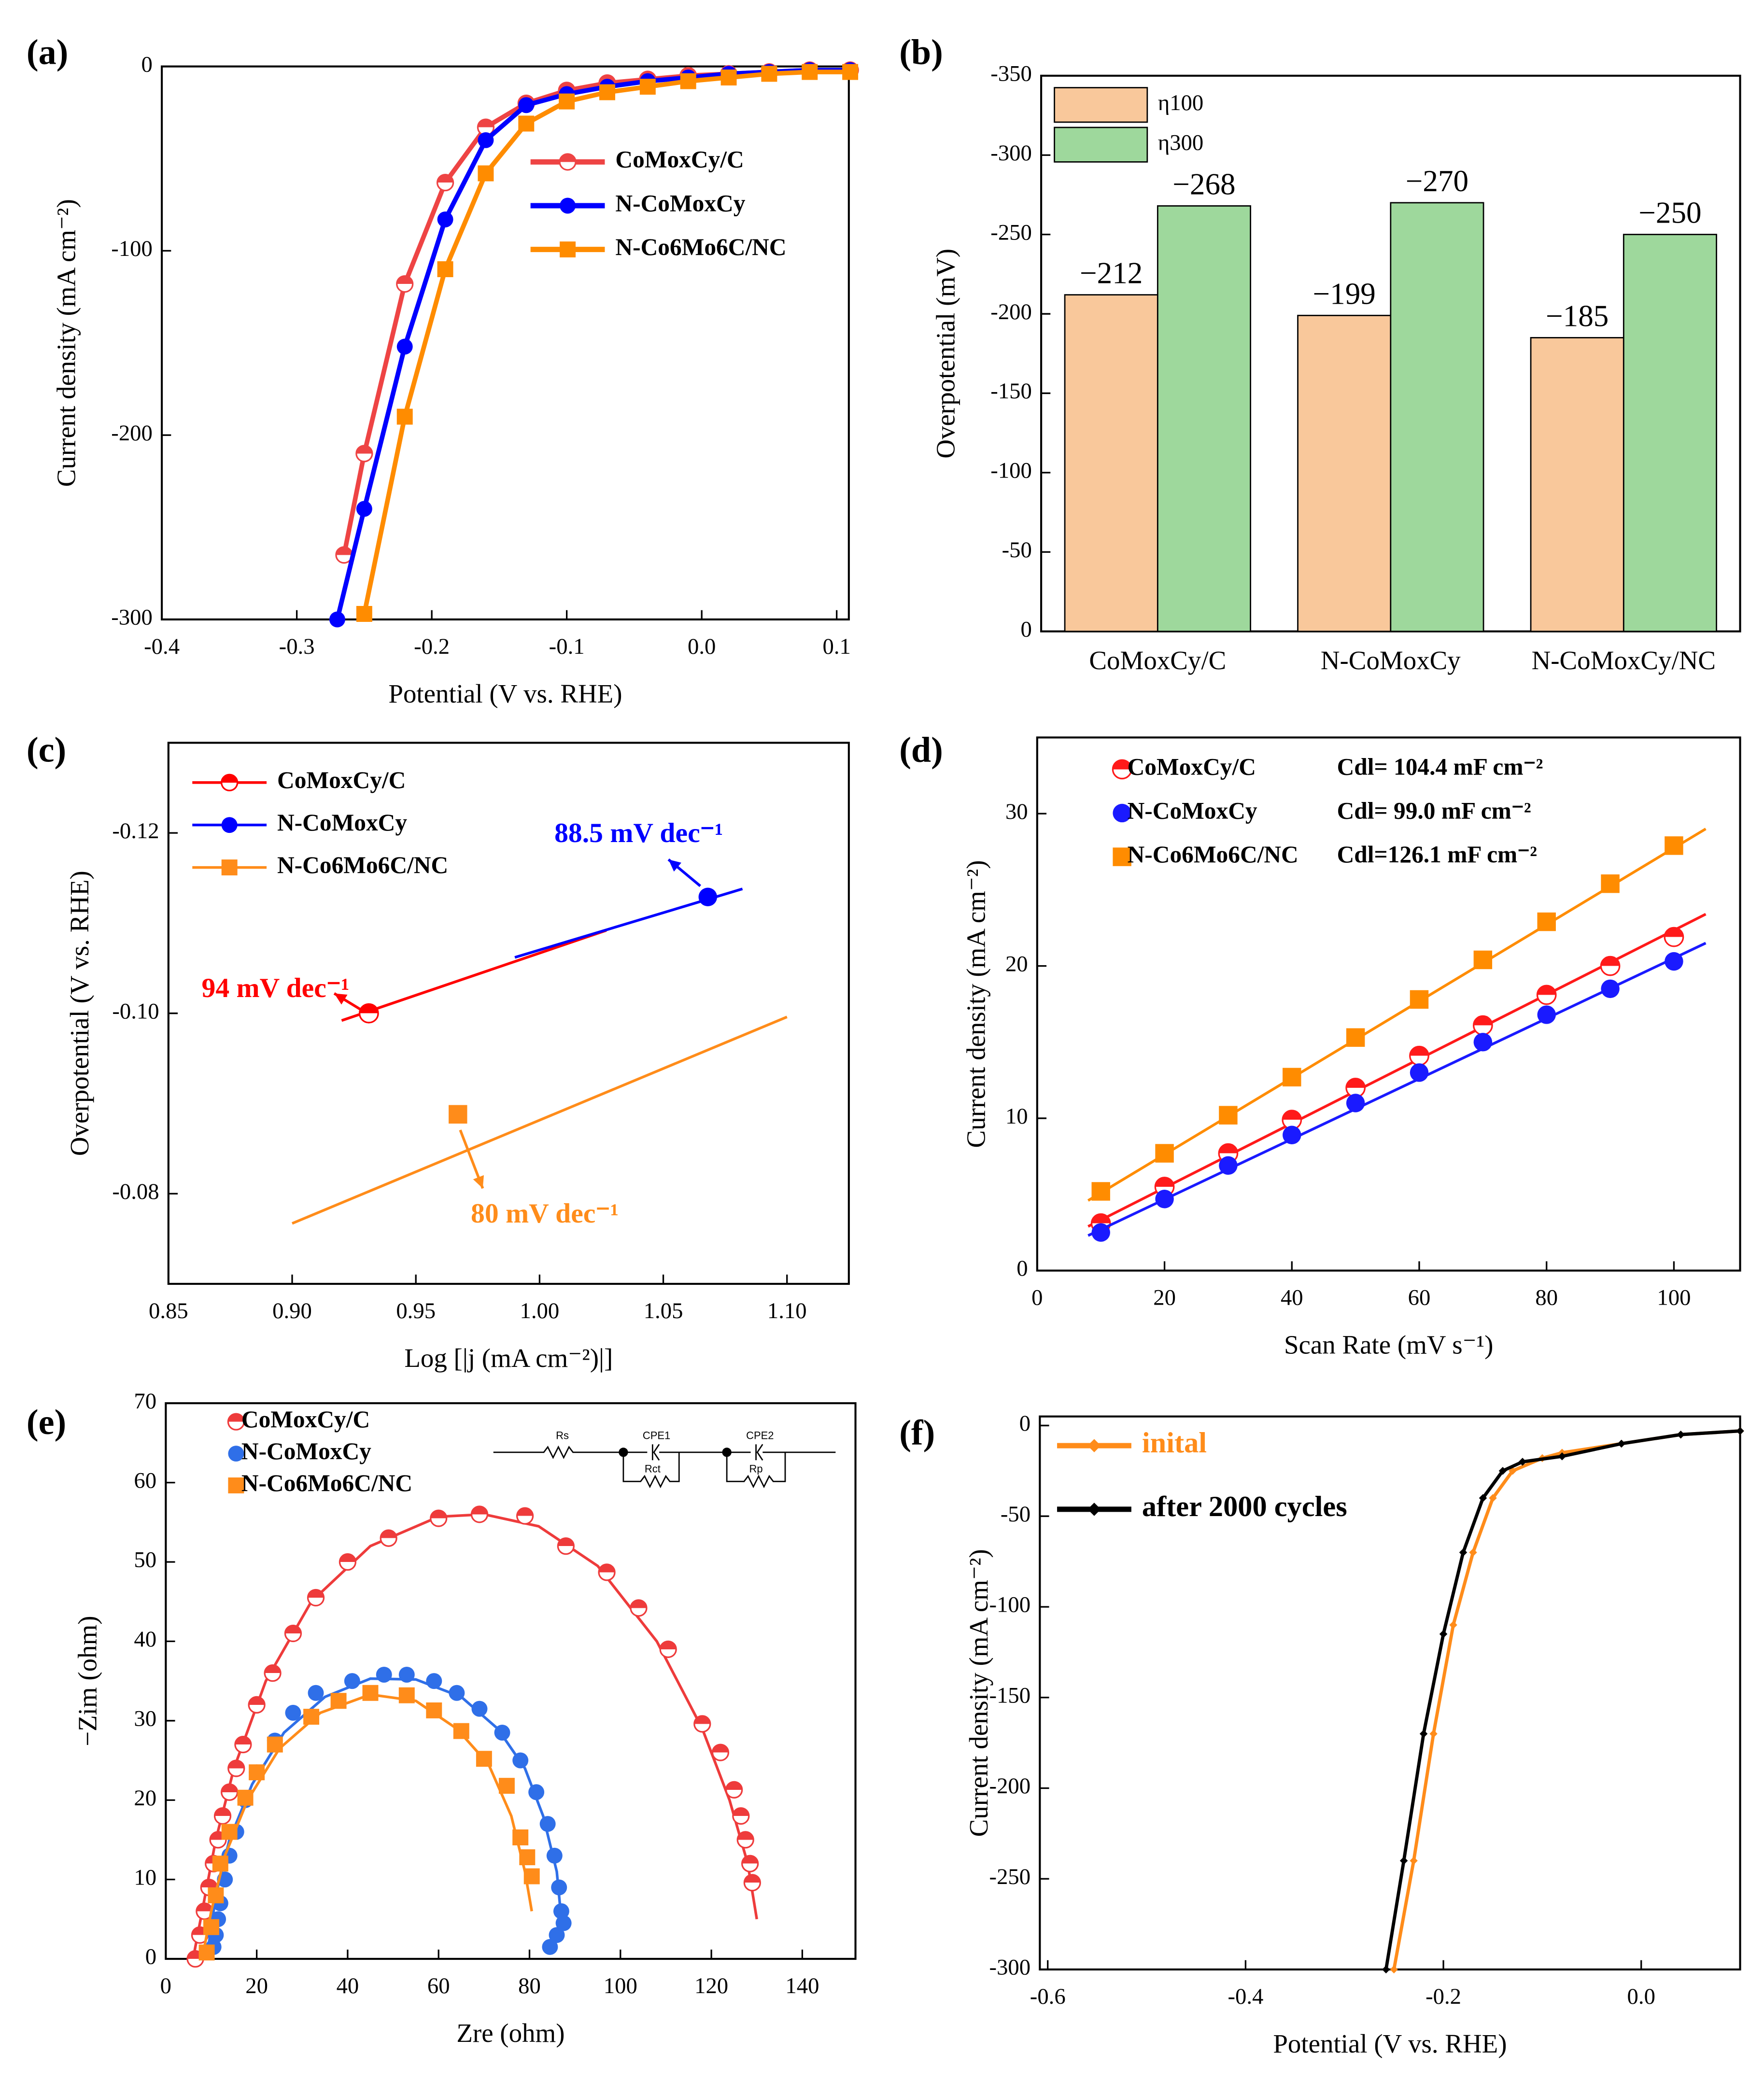 The image size is (1764, 2081). I want to click on legend-swatch, so click(1101, 105).